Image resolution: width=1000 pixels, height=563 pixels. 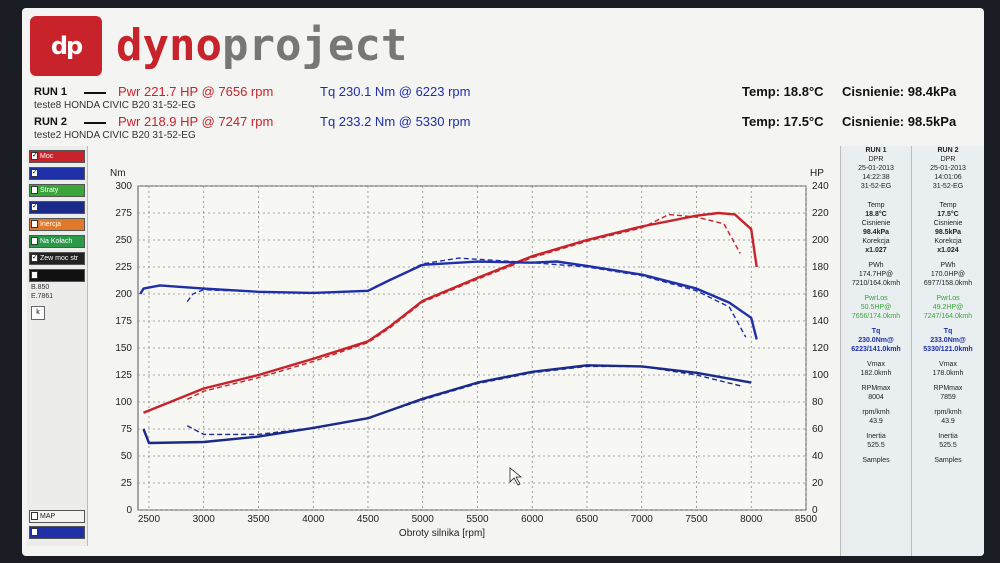 What do you see at coordinates (196, 121) in the screenshot?
I see `run-power: Pwr 218.9 HP @ 7247 rpm` at bounding box center [196, 121].